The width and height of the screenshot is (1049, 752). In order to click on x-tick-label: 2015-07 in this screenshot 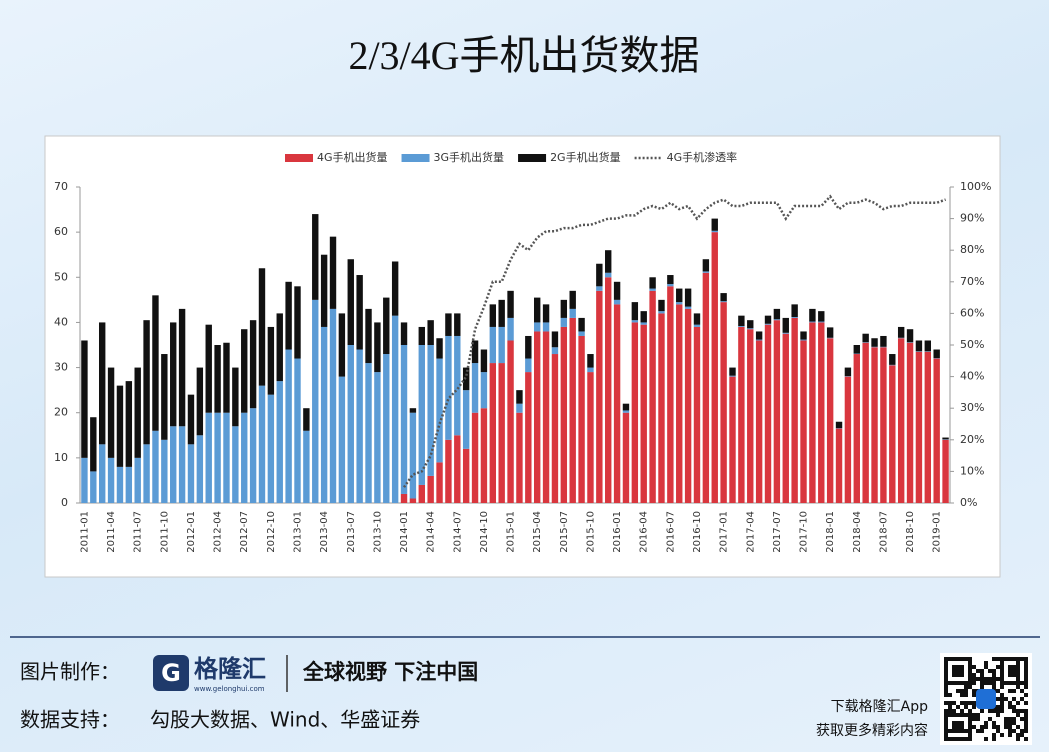, I will do `click(564, 532)`.